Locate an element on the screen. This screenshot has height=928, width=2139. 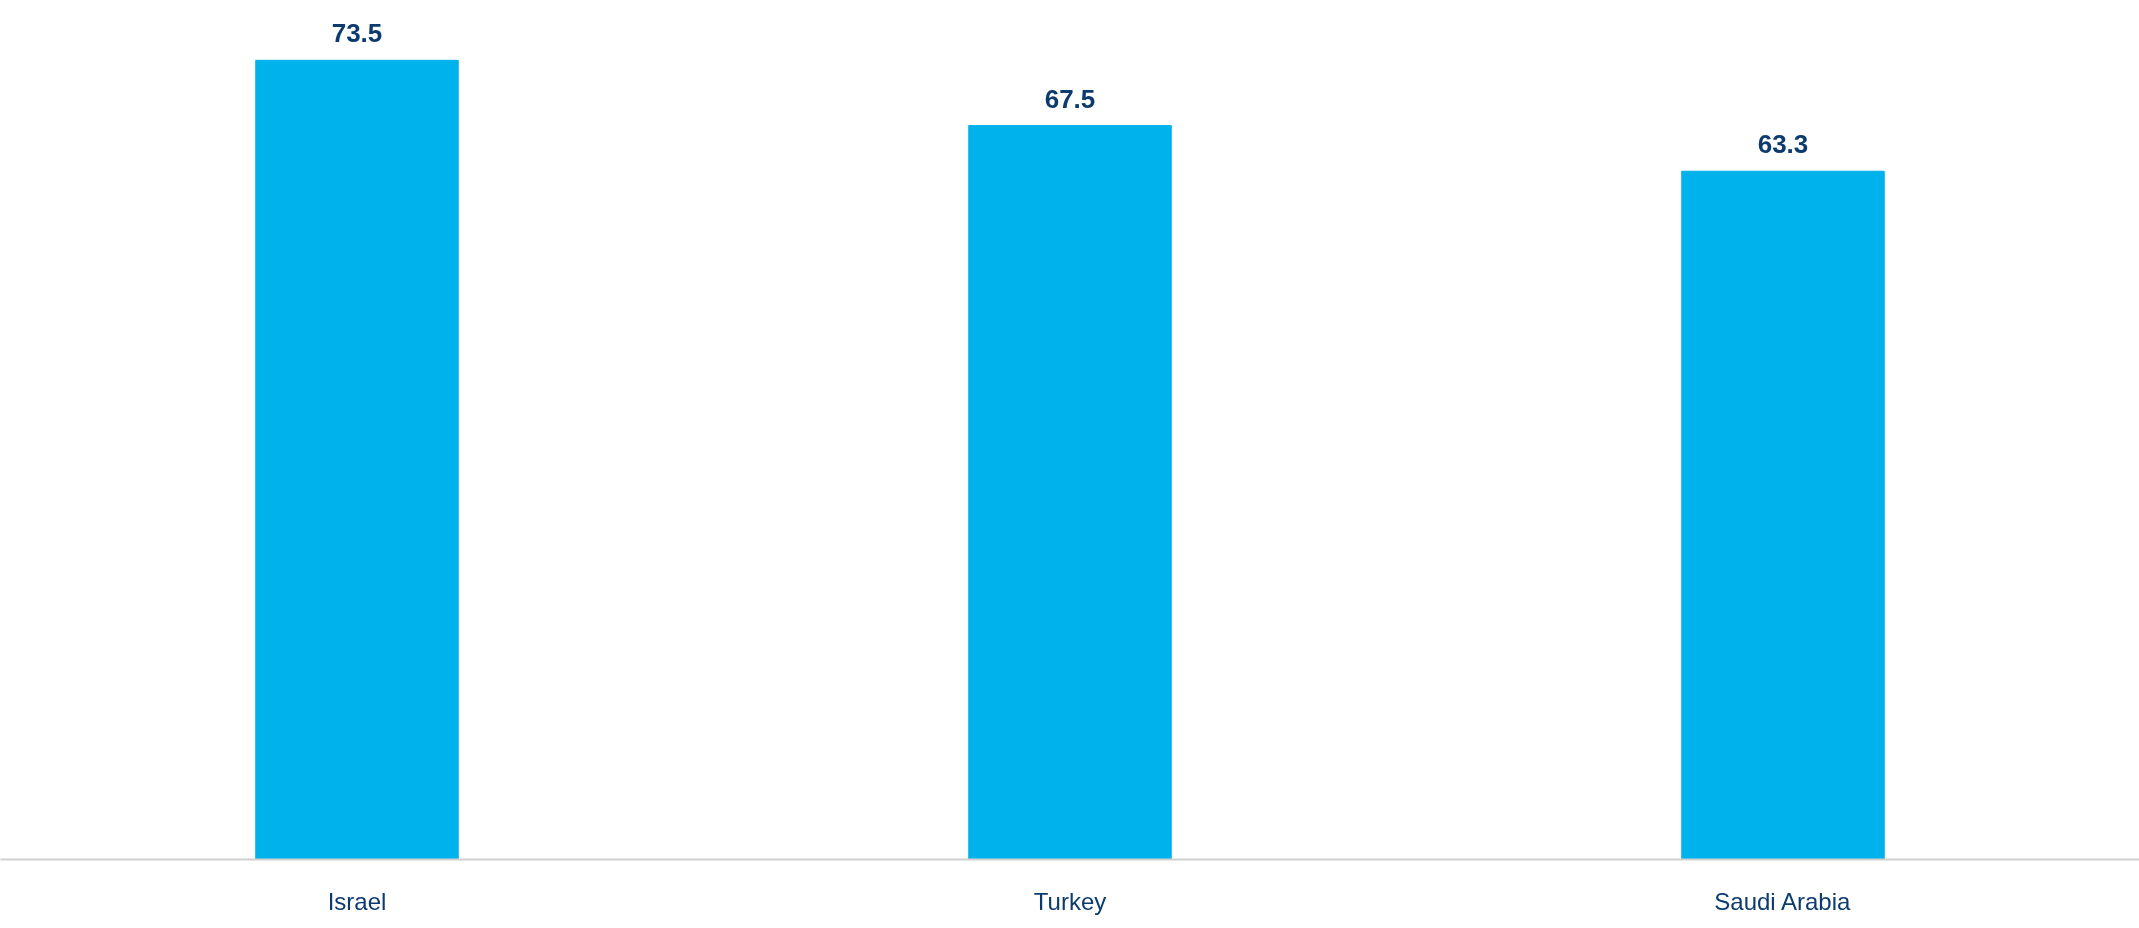
data-label: 67.5 is located at coordinates (1070, 98).